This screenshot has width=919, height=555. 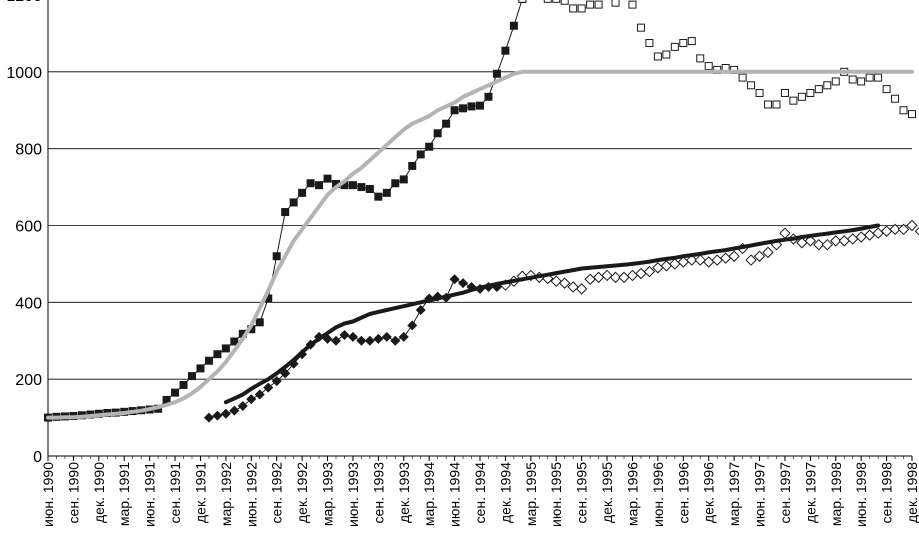 What do you see at coordinates (124, 494) in the screenshot?
I see `x-tick-label: мар. 1991` at bounding box center [124, 494].